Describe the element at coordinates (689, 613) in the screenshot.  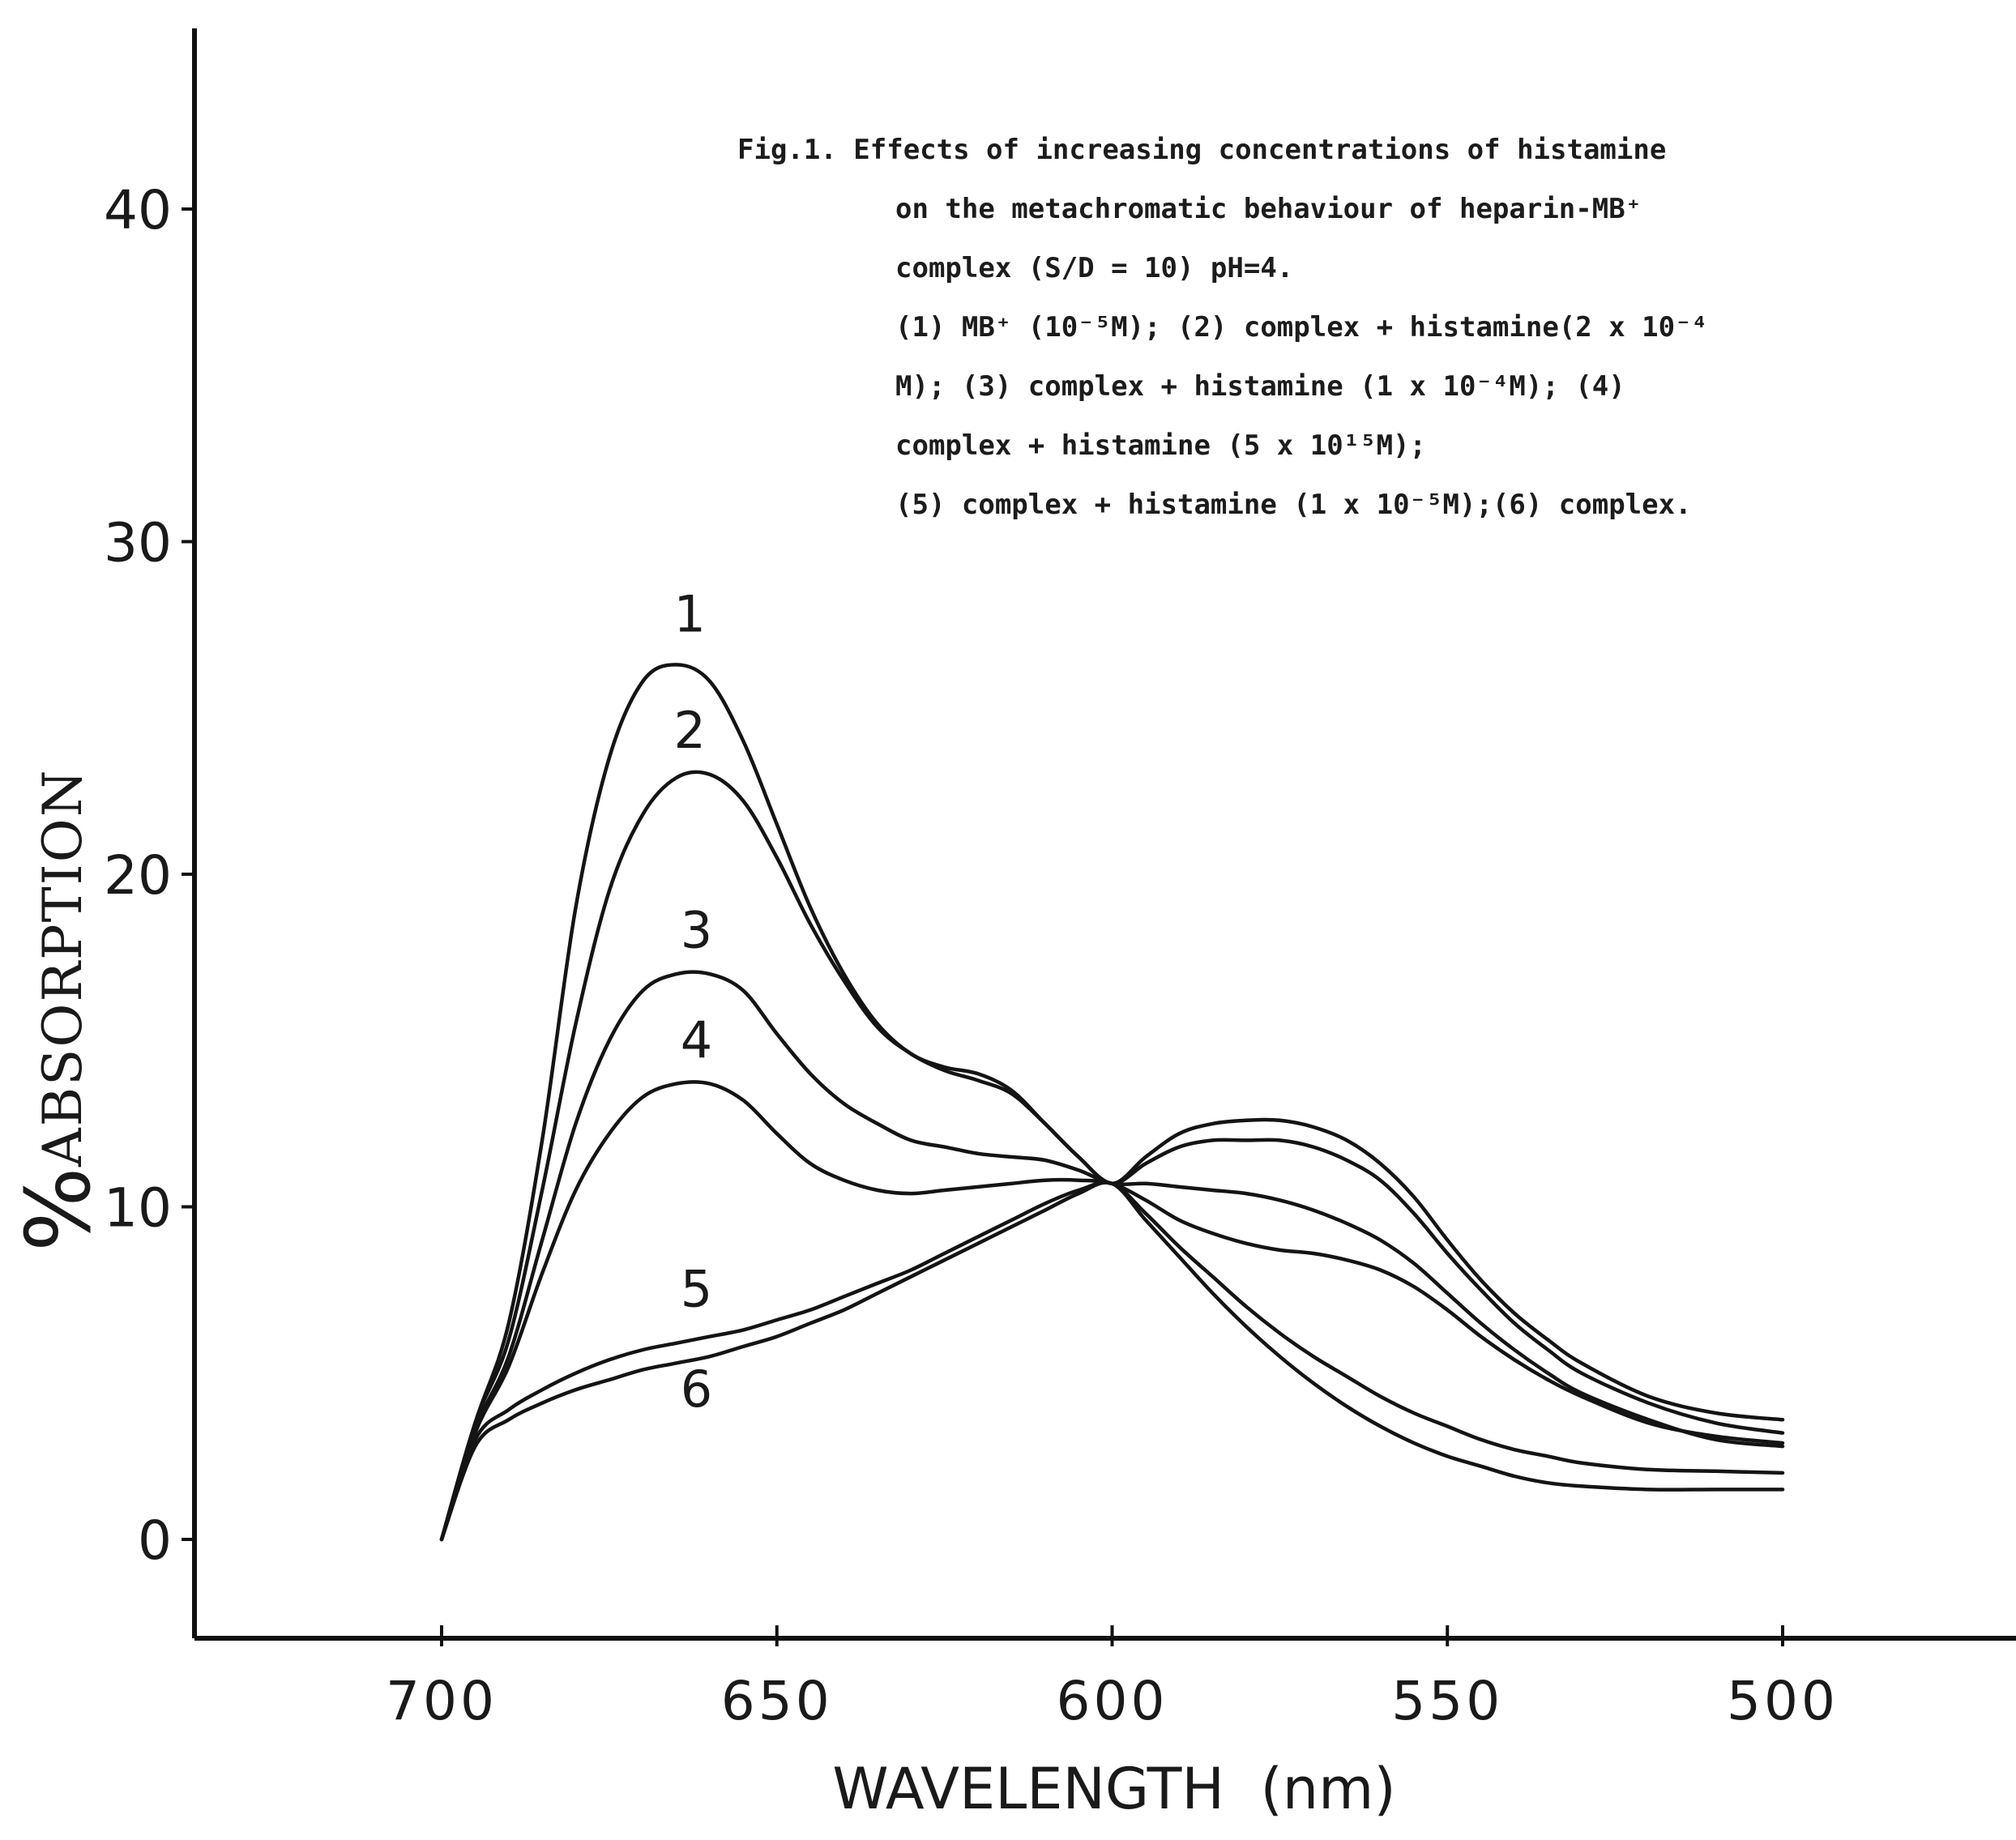
I see `curve-label-1: 1` at that location.